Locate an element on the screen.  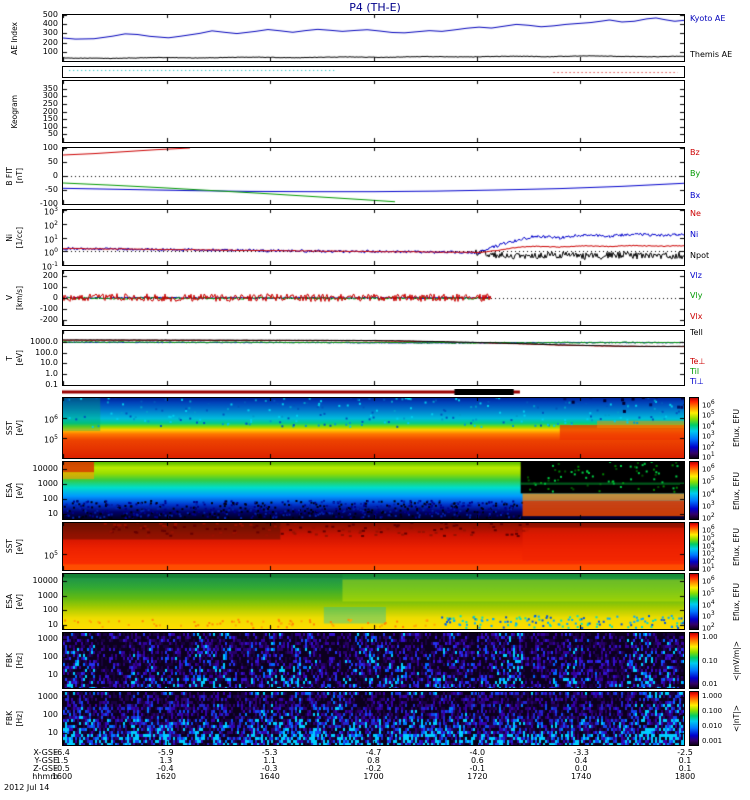
colorbar-tick-fbk_e: 0.01 is located at coordinates (710, 684).